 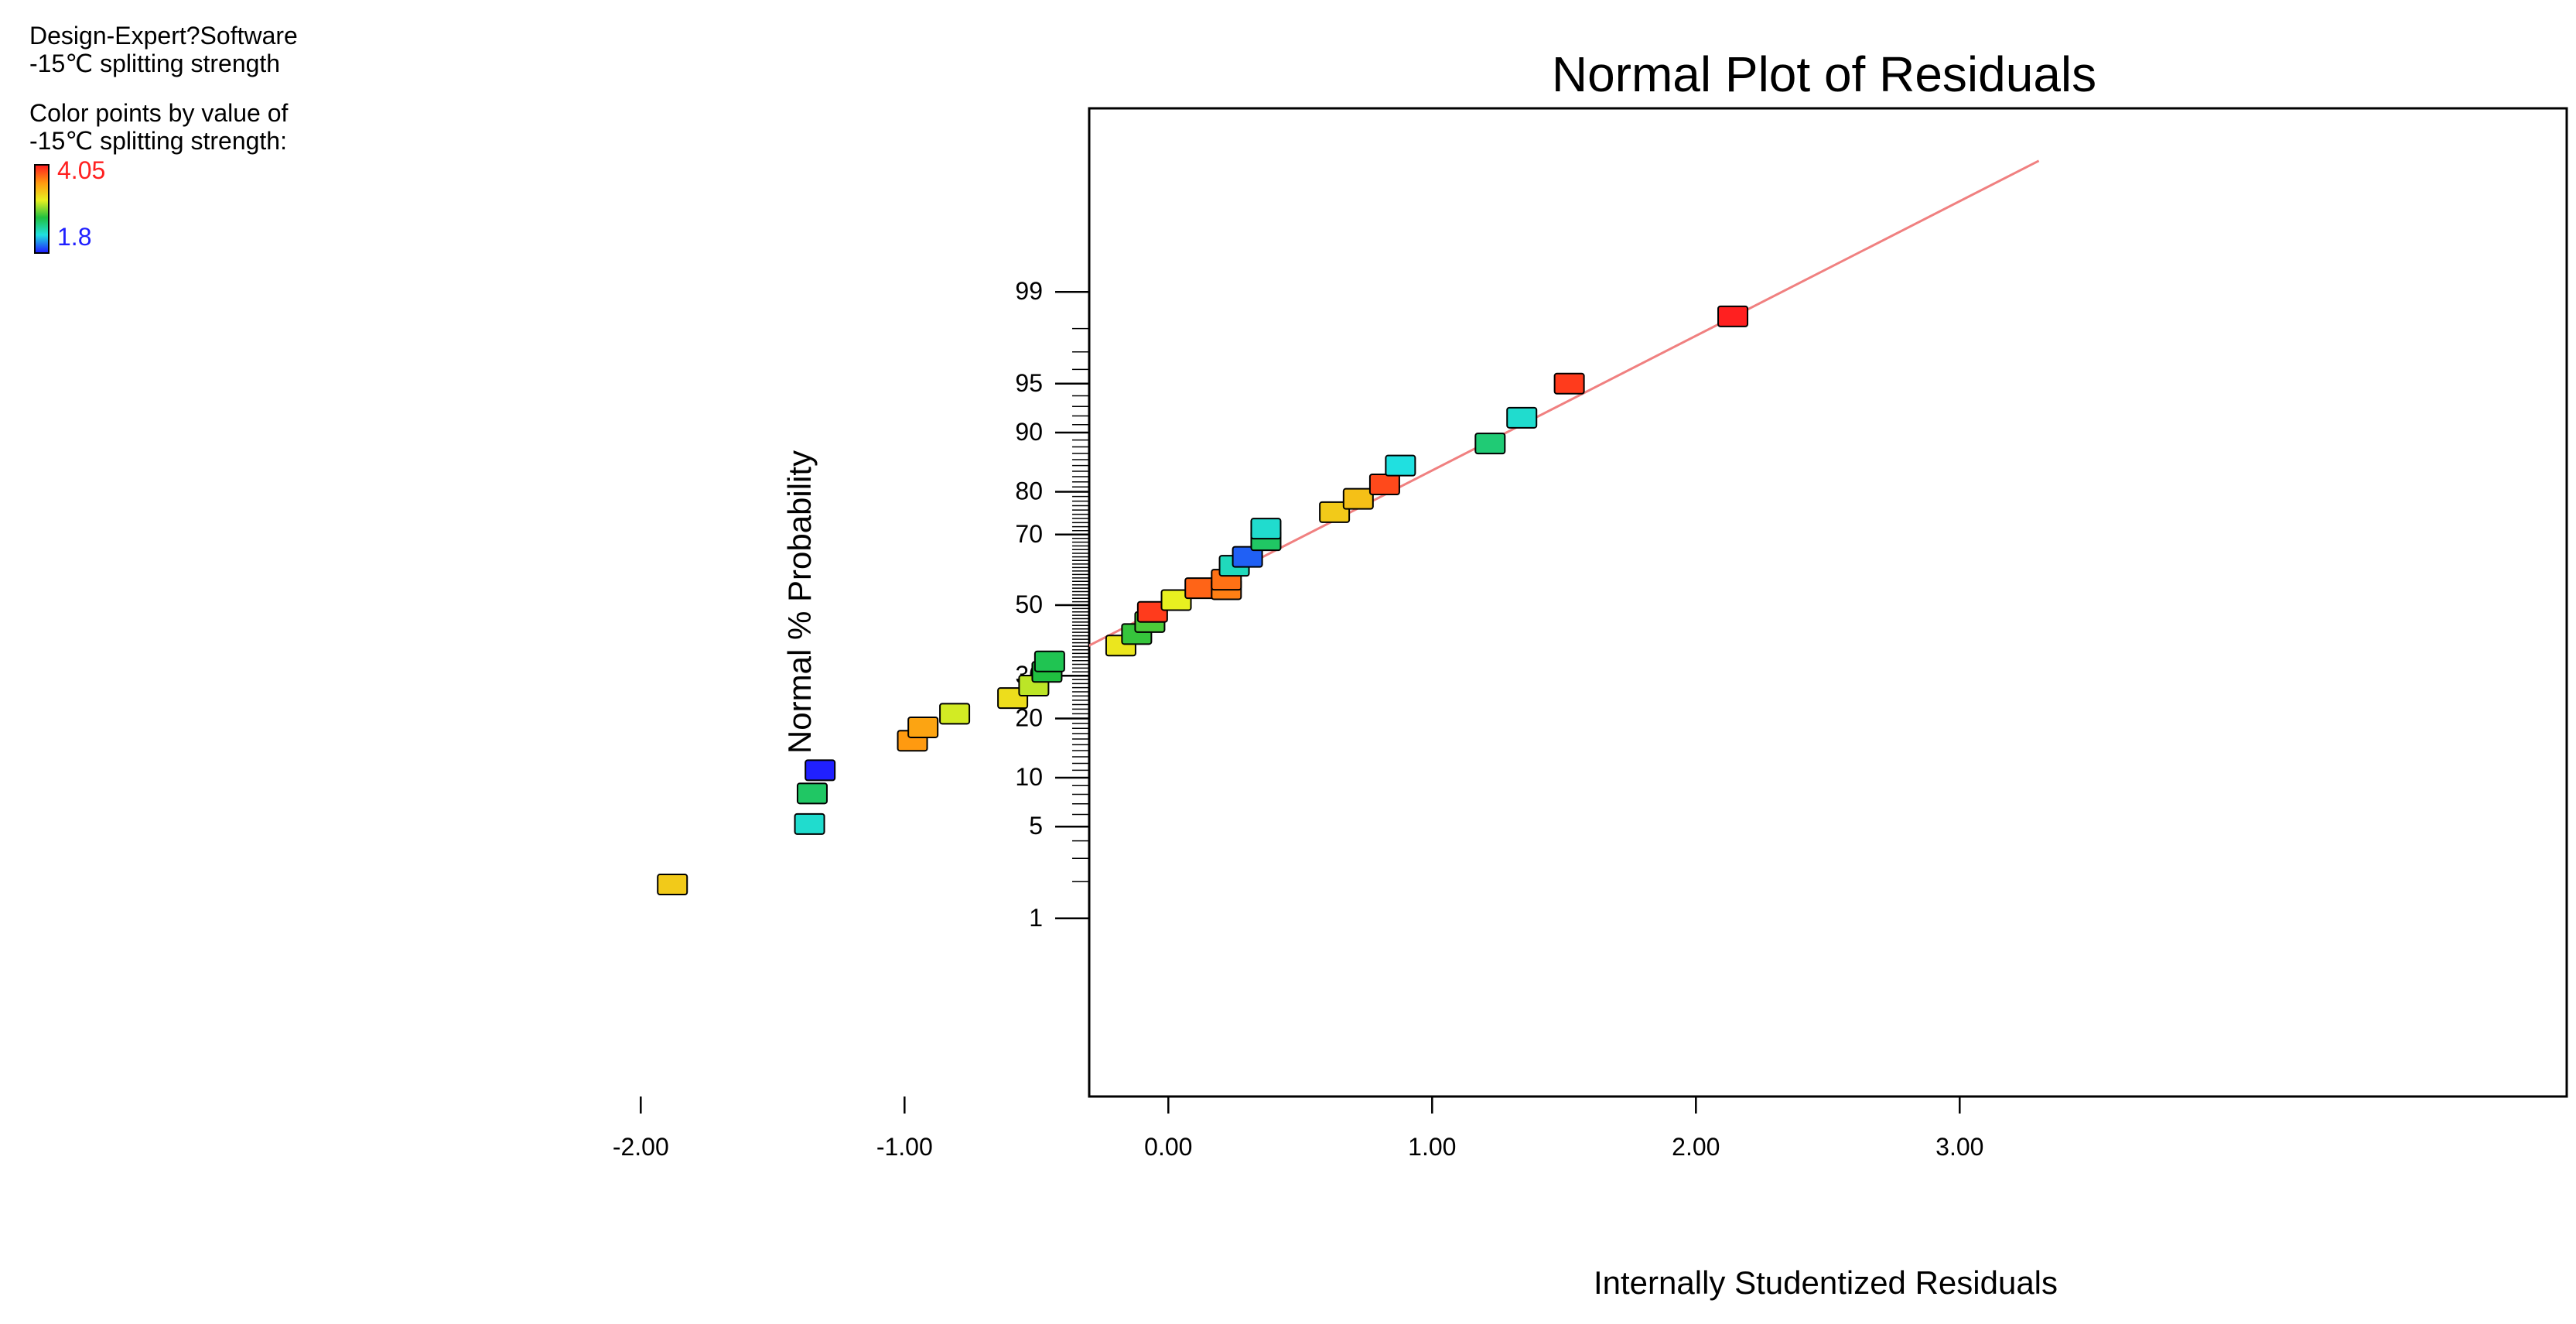 I want to click on colorbar-legend: 4.05 1.8, so click(x=230, y=206).